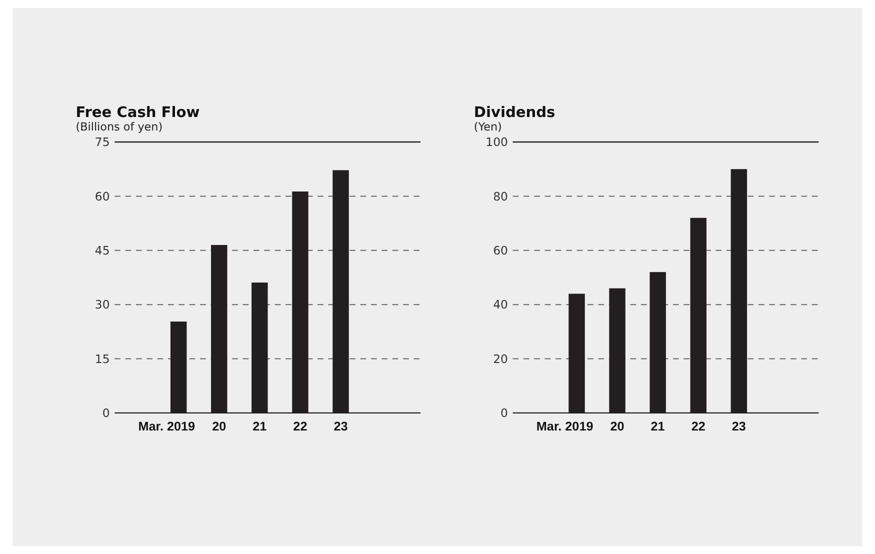  I want to click on y-tick-label: 15, so click(102, 359).